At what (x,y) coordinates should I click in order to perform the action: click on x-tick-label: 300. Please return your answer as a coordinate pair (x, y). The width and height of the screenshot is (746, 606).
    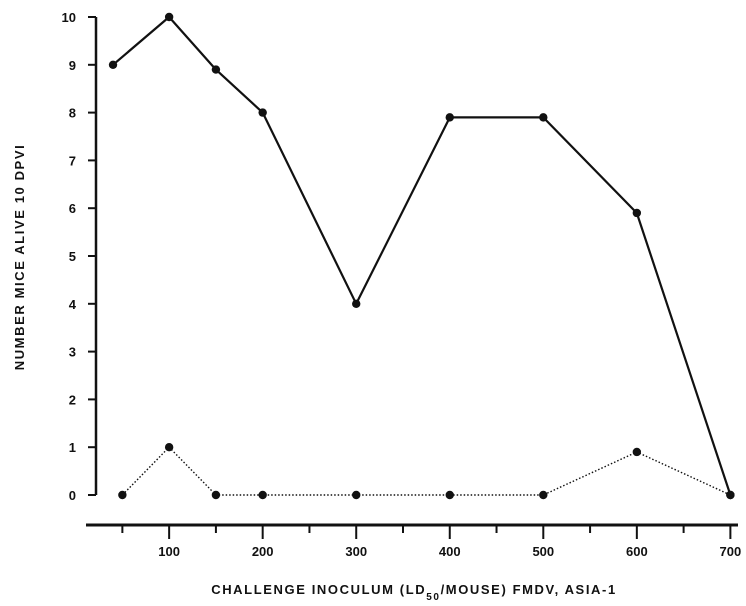
    Looking at the image, I should click on (356, 551).